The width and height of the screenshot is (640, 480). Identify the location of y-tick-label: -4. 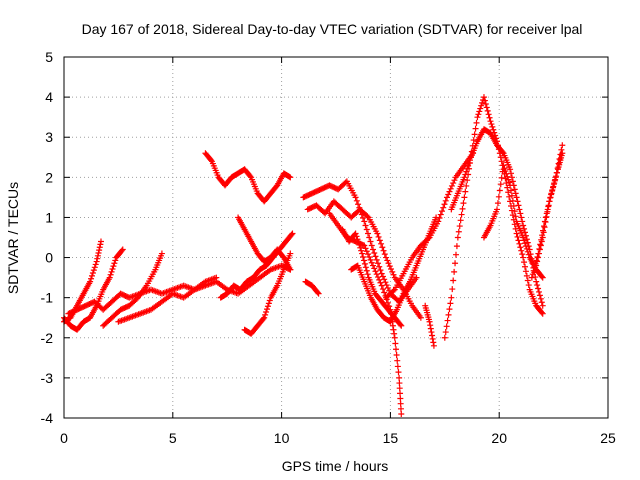
(47, 418).